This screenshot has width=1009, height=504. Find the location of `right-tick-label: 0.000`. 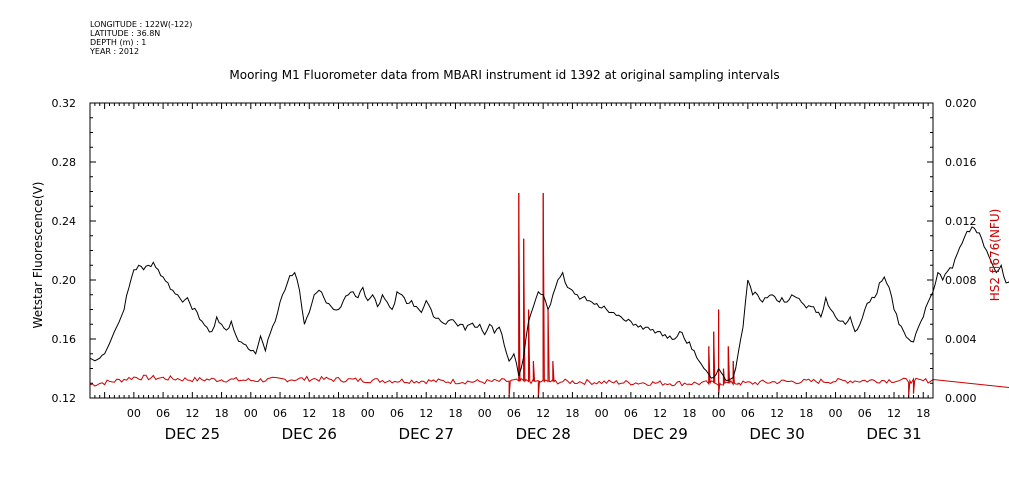

right-tick-label: 0.000 is located at coordinates (961, 398).